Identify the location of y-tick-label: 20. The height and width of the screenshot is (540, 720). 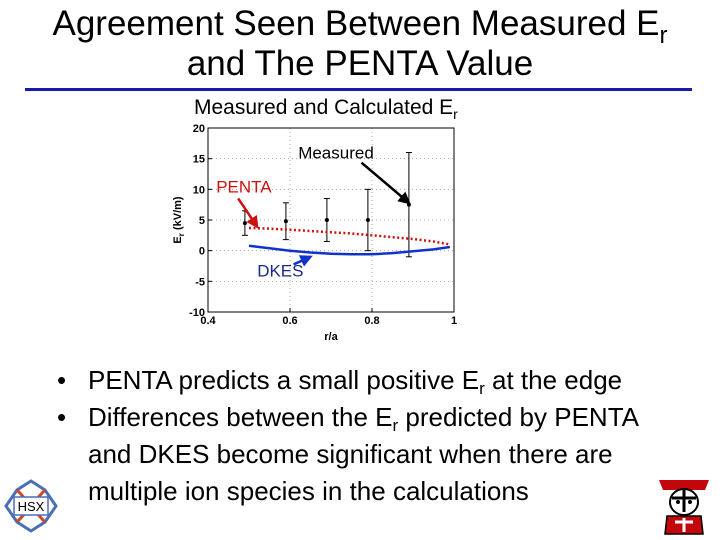
(199, 129).